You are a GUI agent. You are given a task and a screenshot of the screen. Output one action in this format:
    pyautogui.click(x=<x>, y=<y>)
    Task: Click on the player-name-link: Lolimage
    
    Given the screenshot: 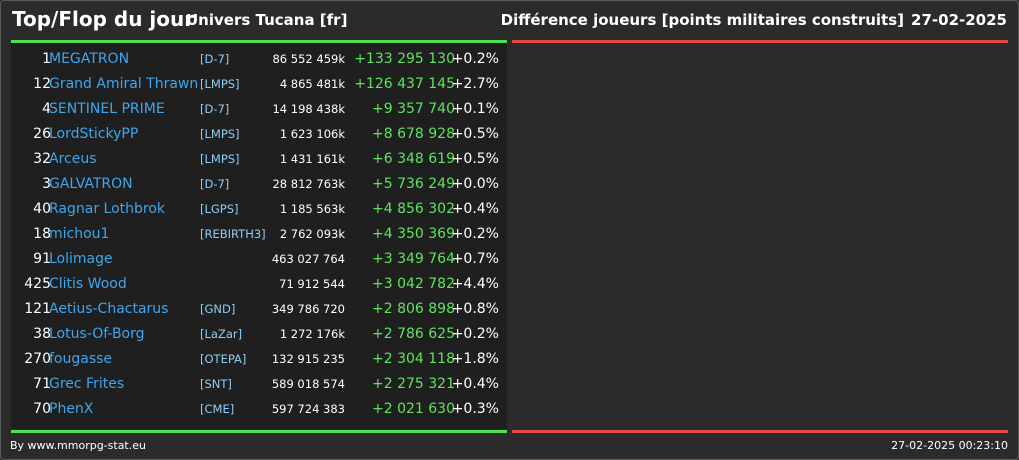 What is the action you would take?
    pyautogui.click(x=81, y=259)
    